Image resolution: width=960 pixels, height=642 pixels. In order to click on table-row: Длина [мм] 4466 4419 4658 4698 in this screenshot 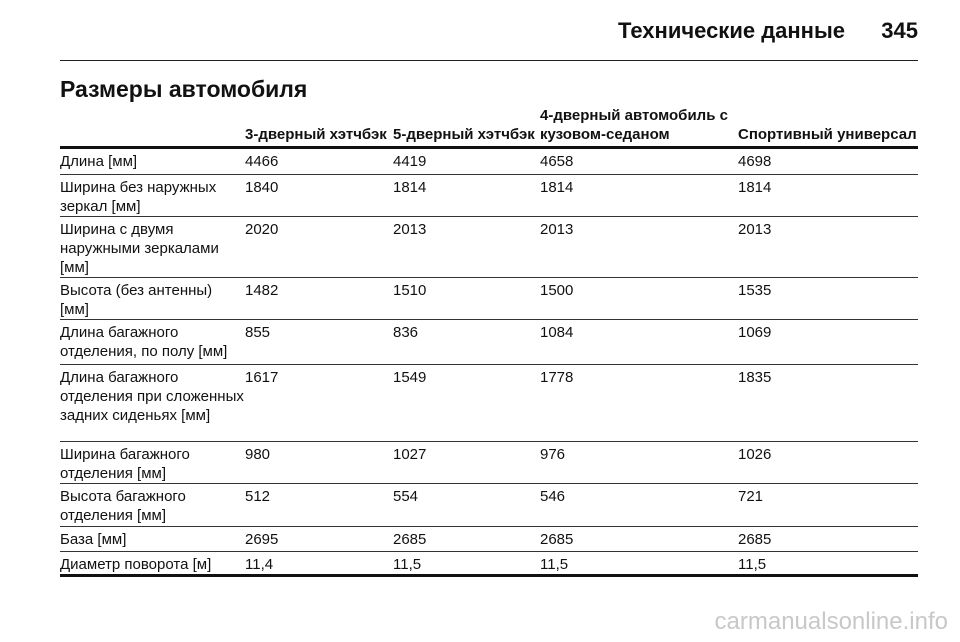, I will do `click(489, 161)`.